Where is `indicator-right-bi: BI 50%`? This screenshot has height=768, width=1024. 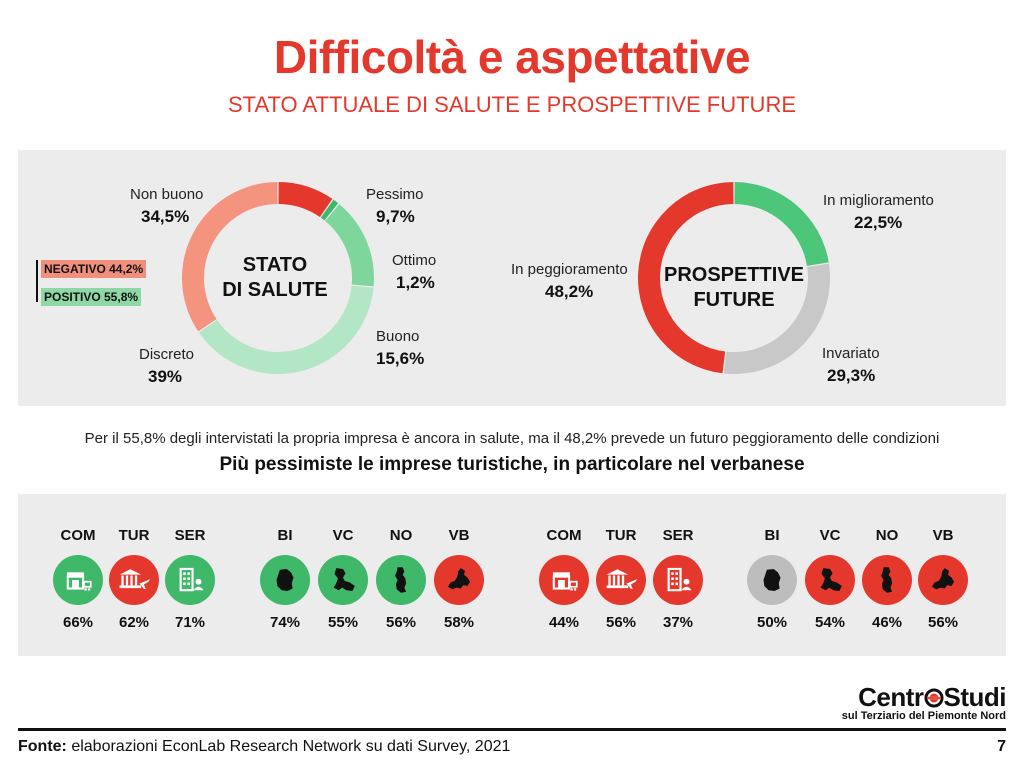
indicator-right-bi: BI 50% is located at coordinates (772, 579).